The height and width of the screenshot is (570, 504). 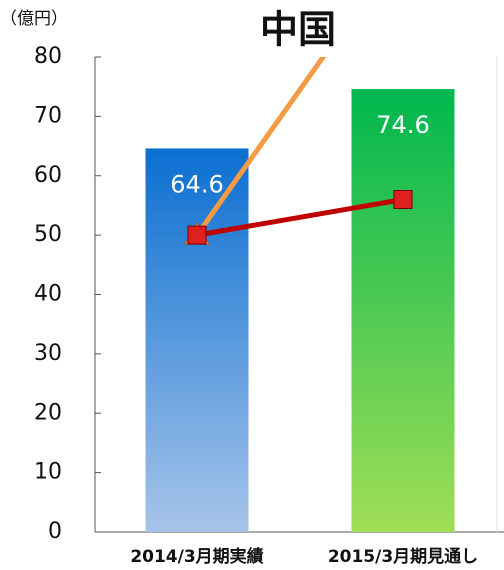 What do you see at coordinates (196, 184) in the screenshot?
I see `data-label: 64.6` at bounding box center [196, 184].